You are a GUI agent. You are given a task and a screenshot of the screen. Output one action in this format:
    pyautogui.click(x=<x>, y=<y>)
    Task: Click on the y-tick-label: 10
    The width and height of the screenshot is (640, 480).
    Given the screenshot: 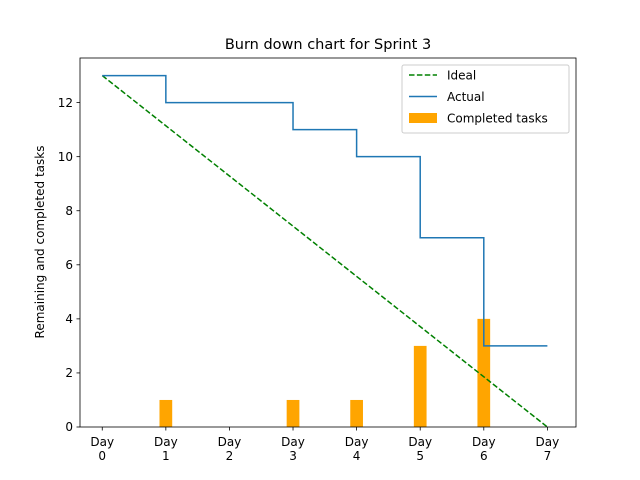 What is the action you would take?
    pyautogui.click(x=65, y=157)
    